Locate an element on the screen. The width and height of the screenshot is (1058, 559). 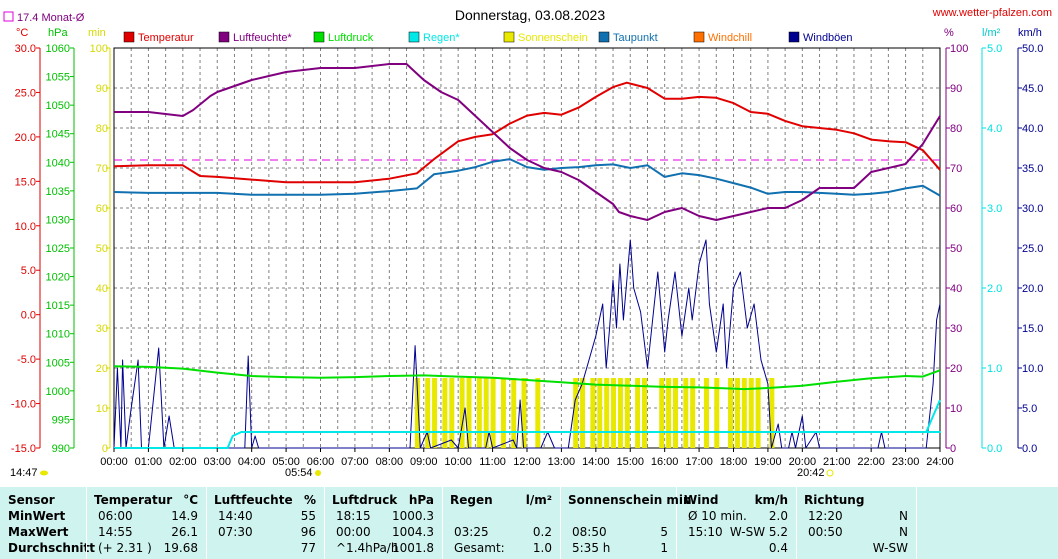
table-unit-2: hPa is located at coordinates (421, 500).